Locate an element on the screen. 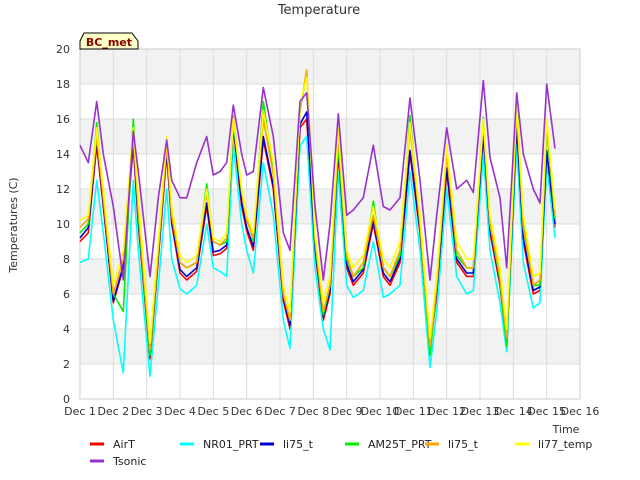 The image size is (640, 480). y-tick-labels: 0 2 4 6 8 10 12 14 16 18 20 is located at coordinates (63, 224).